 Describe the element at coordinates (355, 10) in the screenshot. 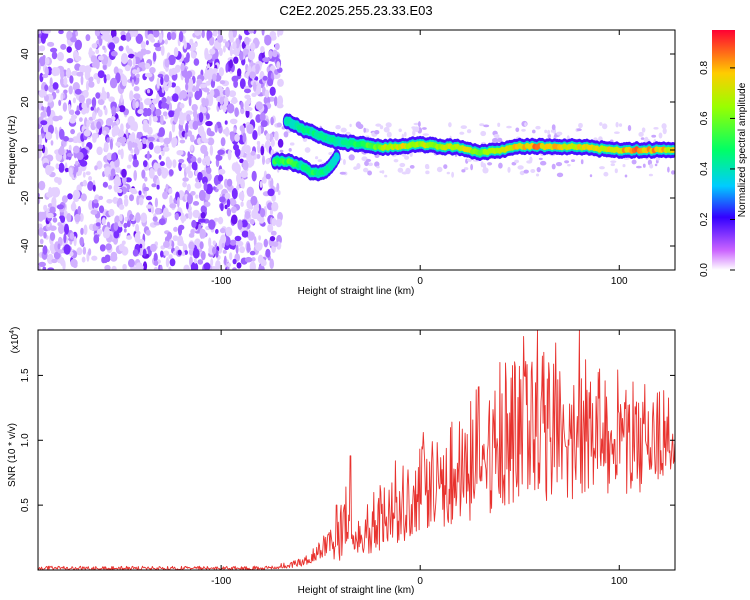

I see `chart-title: C2E2.2025.255.23.33.E03` at that location.